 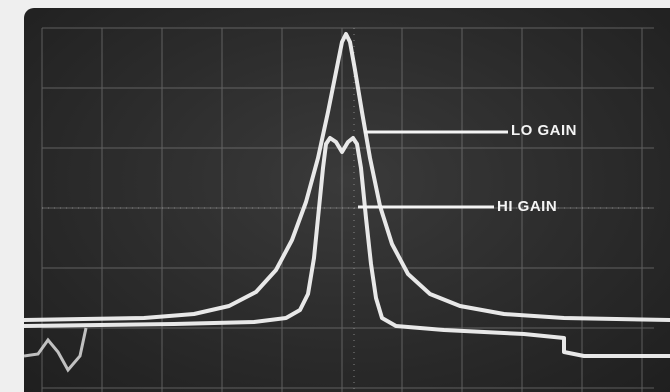 I want to click on hi-gain-label: HI GAIN, so click(x=527, y=206).